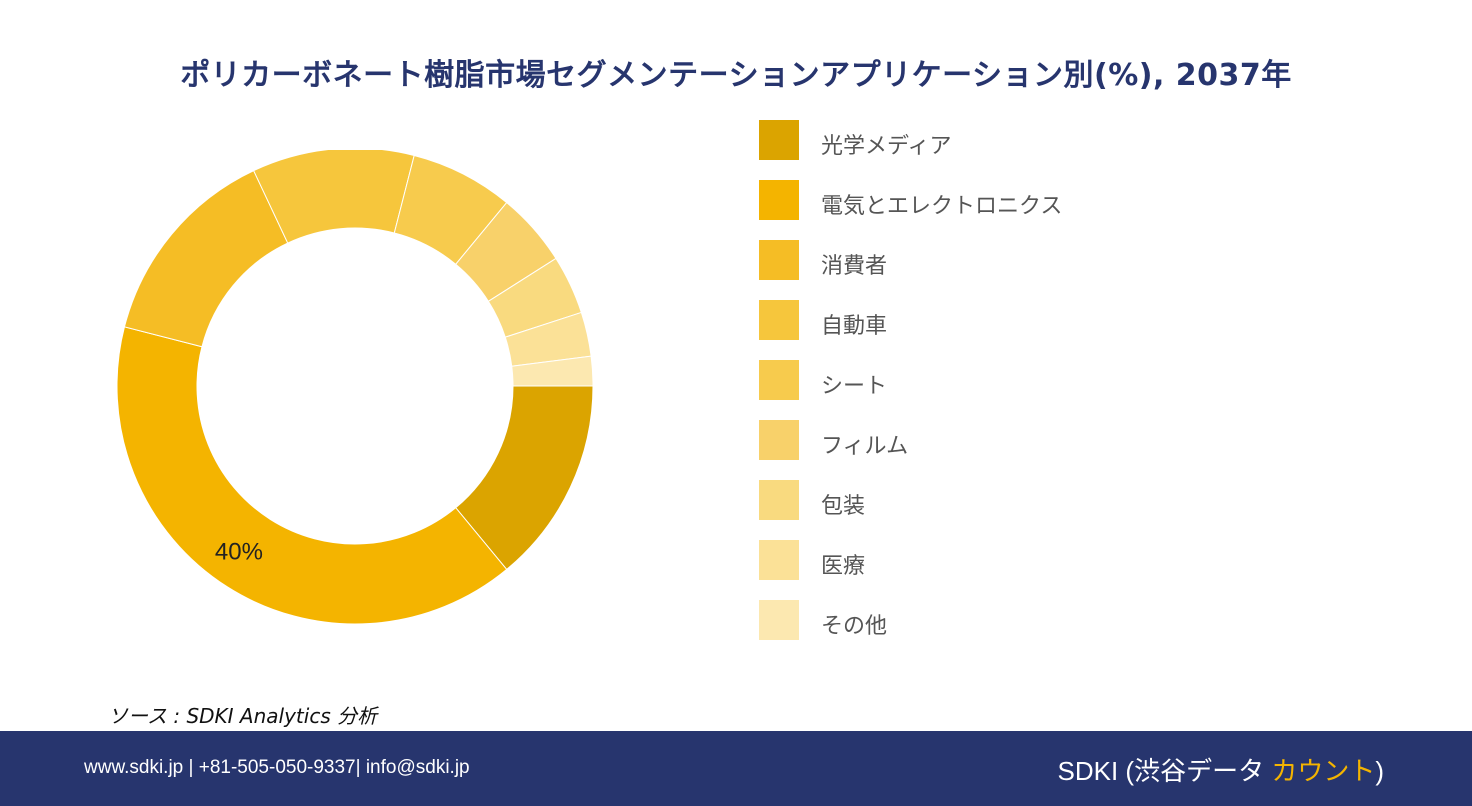  I want to click on legend-label: その他, so click(854, 626).